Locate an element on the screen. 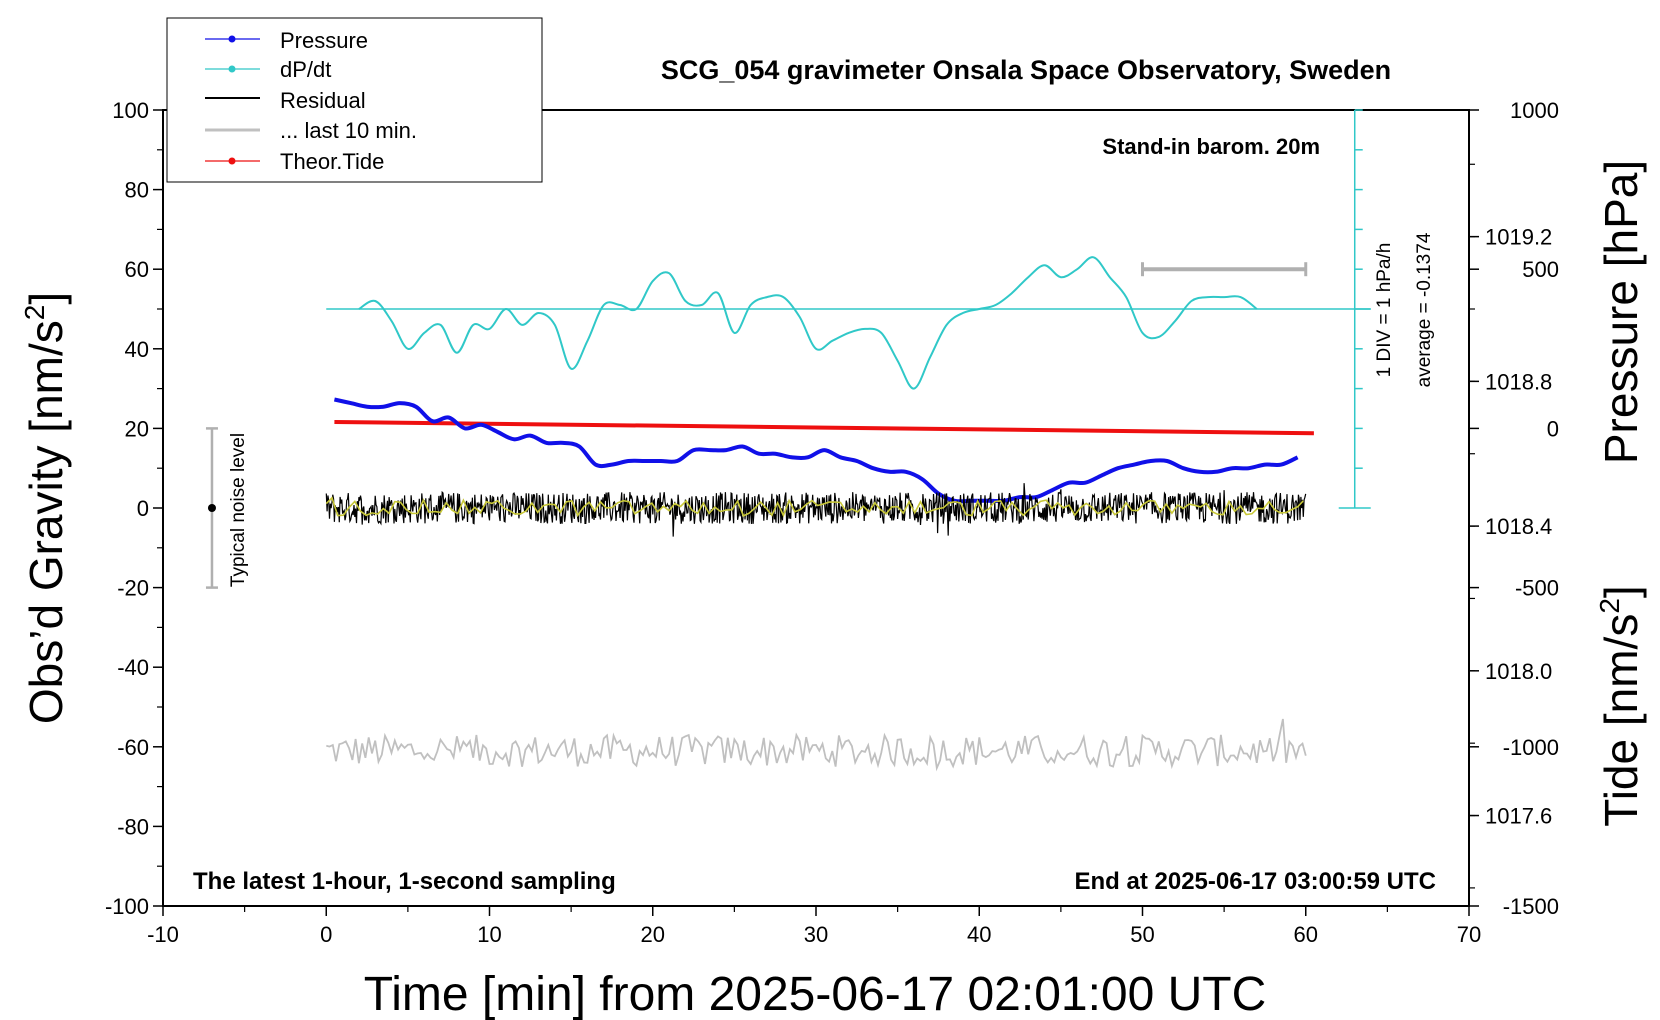 This screenshot has width=1660, height=1020. pressure-tick-label: 1019.2 is located at coordinates (1518, 237).